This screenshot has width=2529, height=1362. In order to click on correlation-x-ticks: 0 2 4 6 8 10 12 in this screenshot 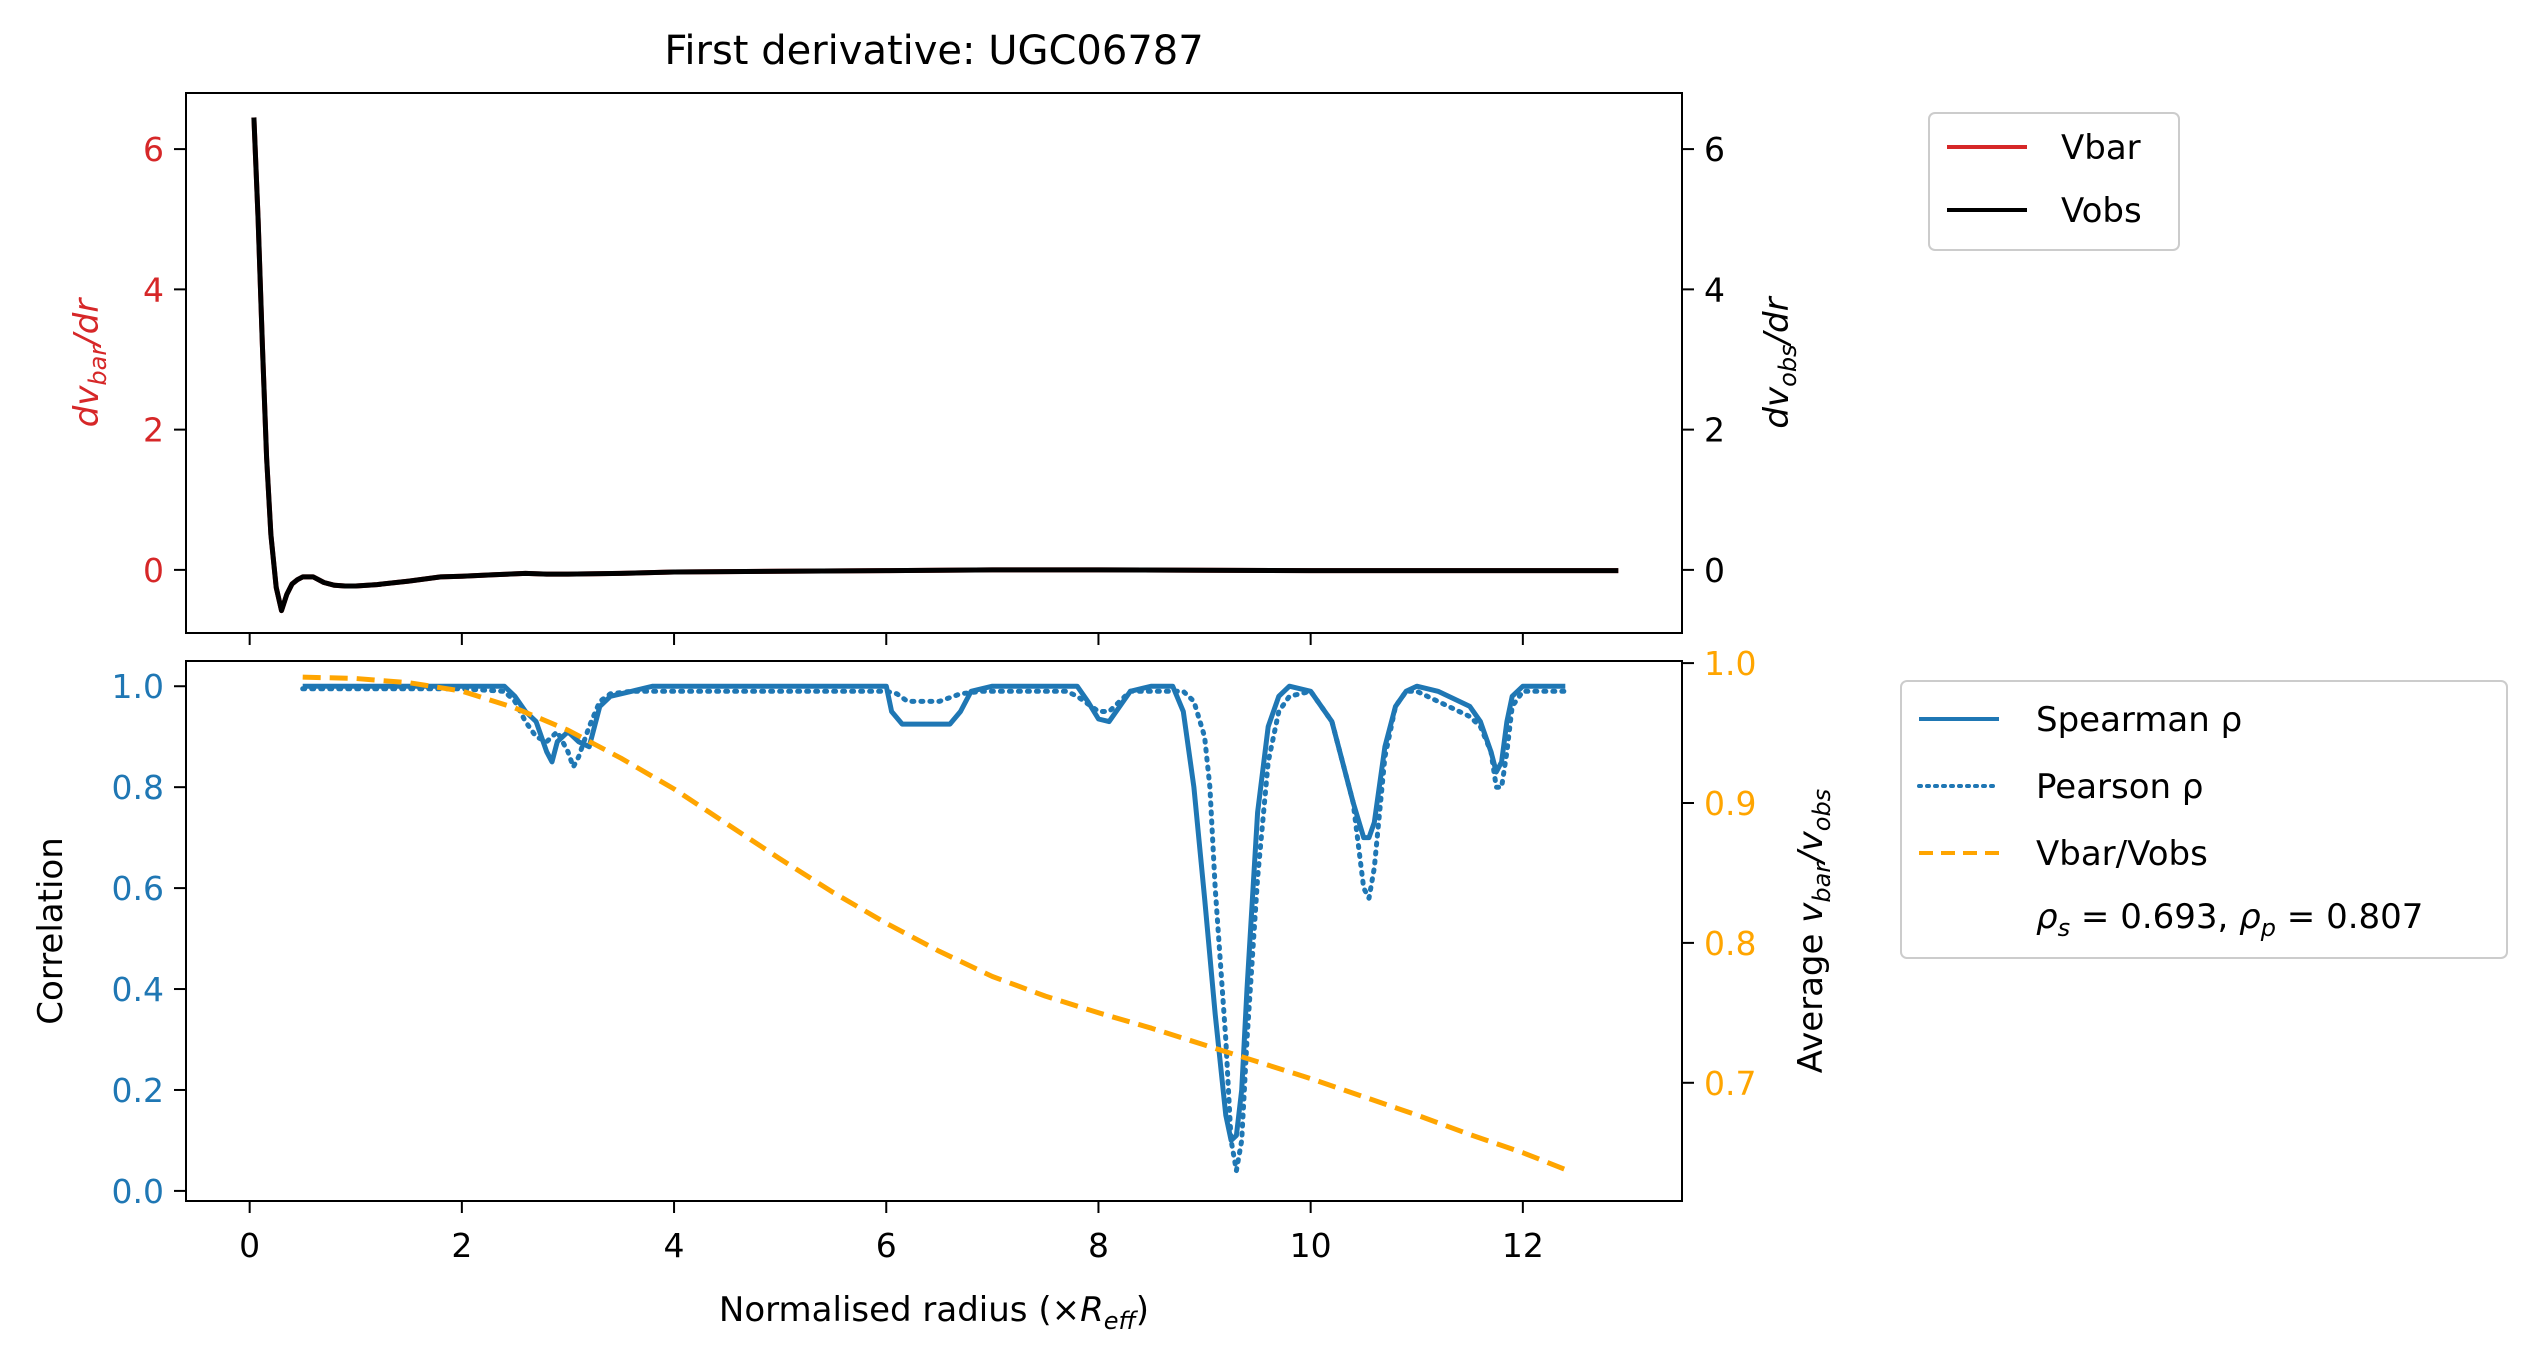, I will do `click(891, 1233)`.